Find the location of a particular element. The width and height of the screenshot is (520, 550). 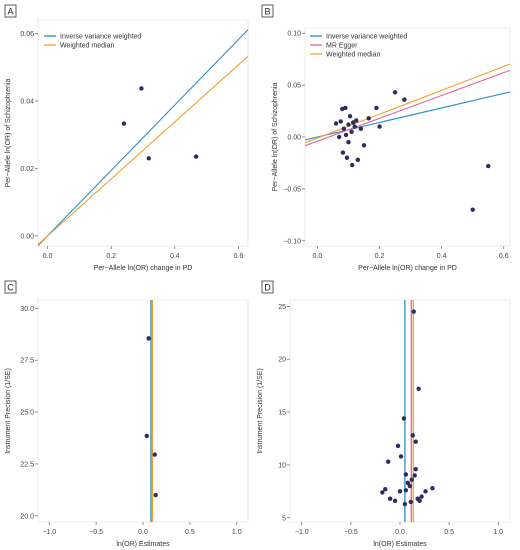

panel-c-ytick-label: 27.5 is located at coordinates (27, 361).